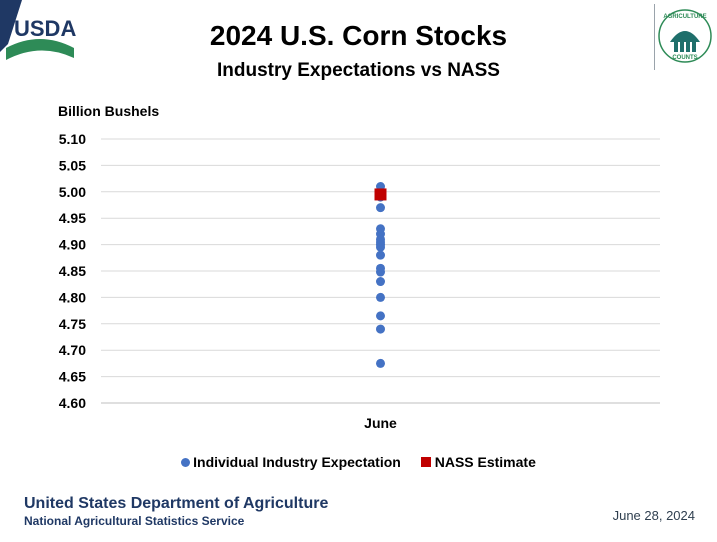 The height and width of the screenshot is (542, 717). What do you see at coordinates (72, 245) in the screenshot?
I see `y-tick-label: 4.90` at bounding box center [72, 245].